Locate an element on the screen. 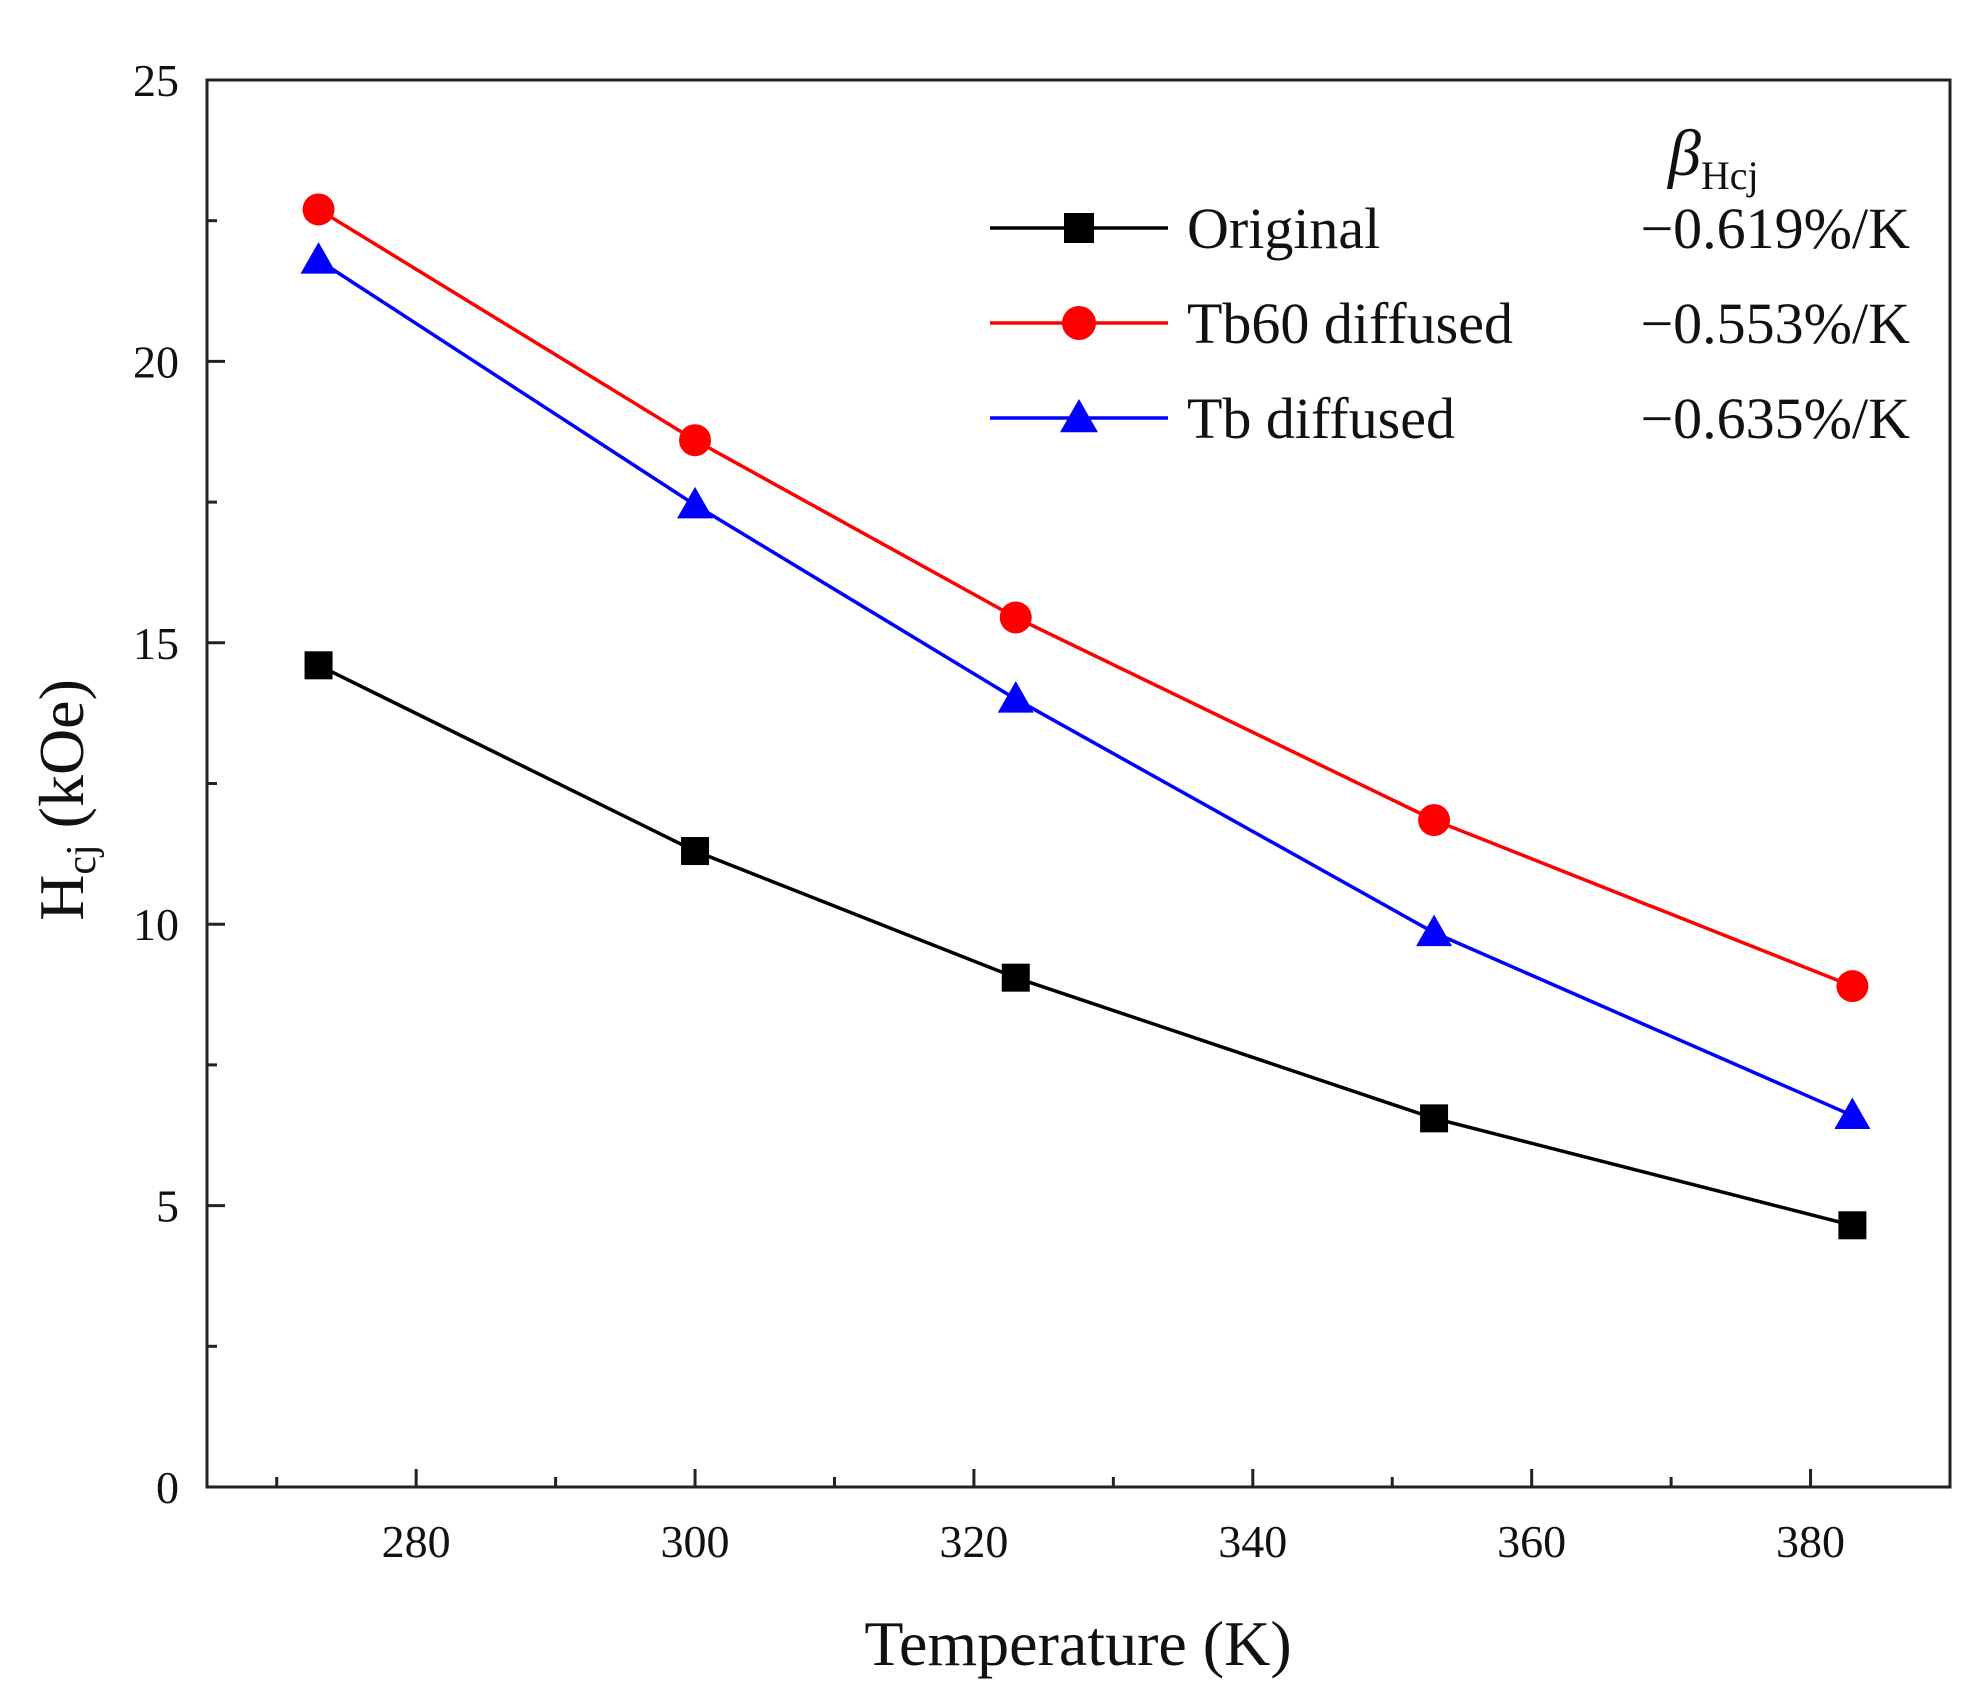 This screenshot has width=1978, height=1707. x-tick-label: 380 is located at coordinates (1810, 1541).